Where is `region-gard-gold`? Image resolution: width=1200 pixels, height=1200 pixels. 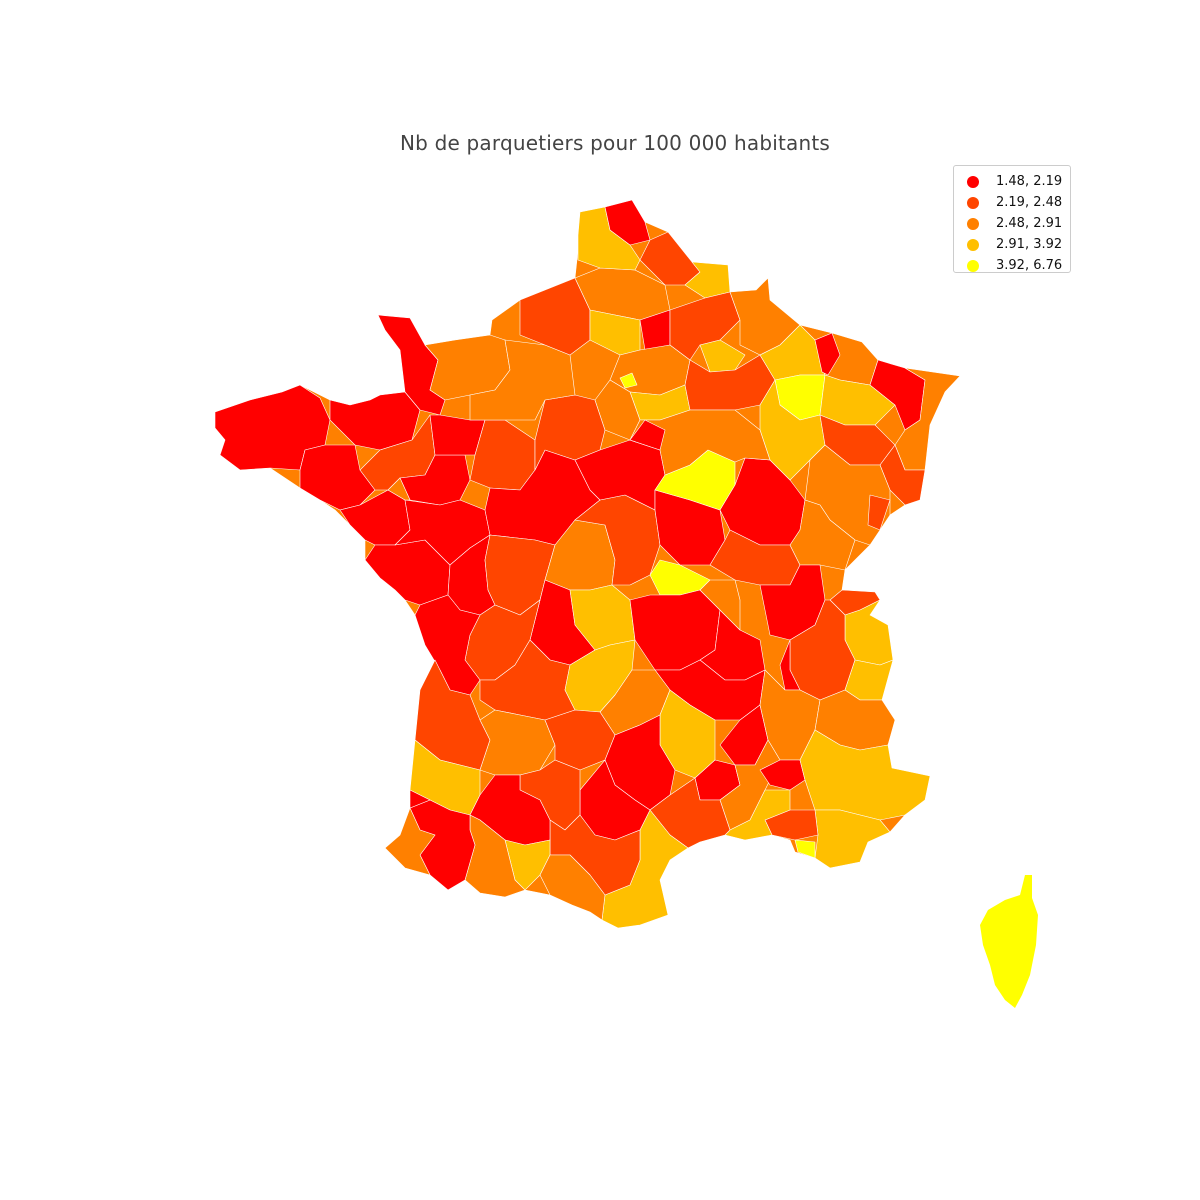
region-gard-gold is located at coordinates (757, 815).